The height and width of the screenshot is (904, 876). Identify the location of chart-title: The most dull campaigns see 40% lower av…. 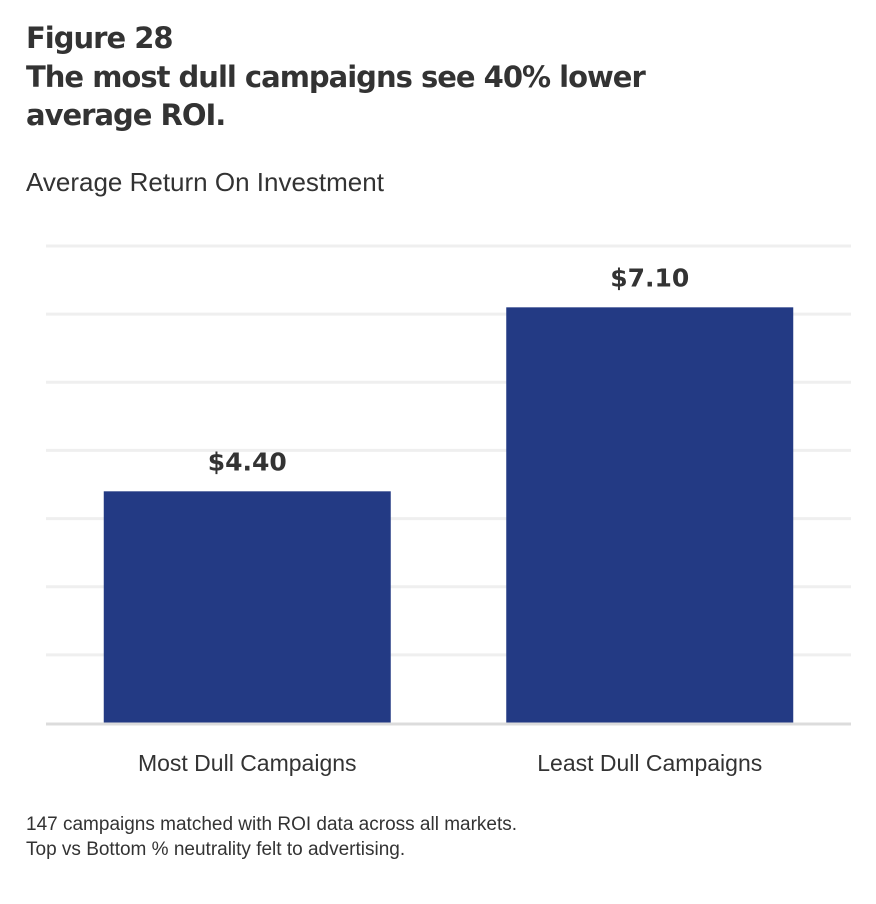
(336, 96).